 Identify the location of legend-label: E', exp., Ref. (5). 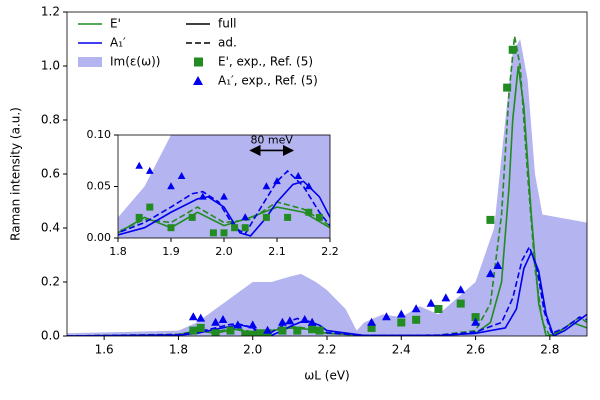
(265, 62).